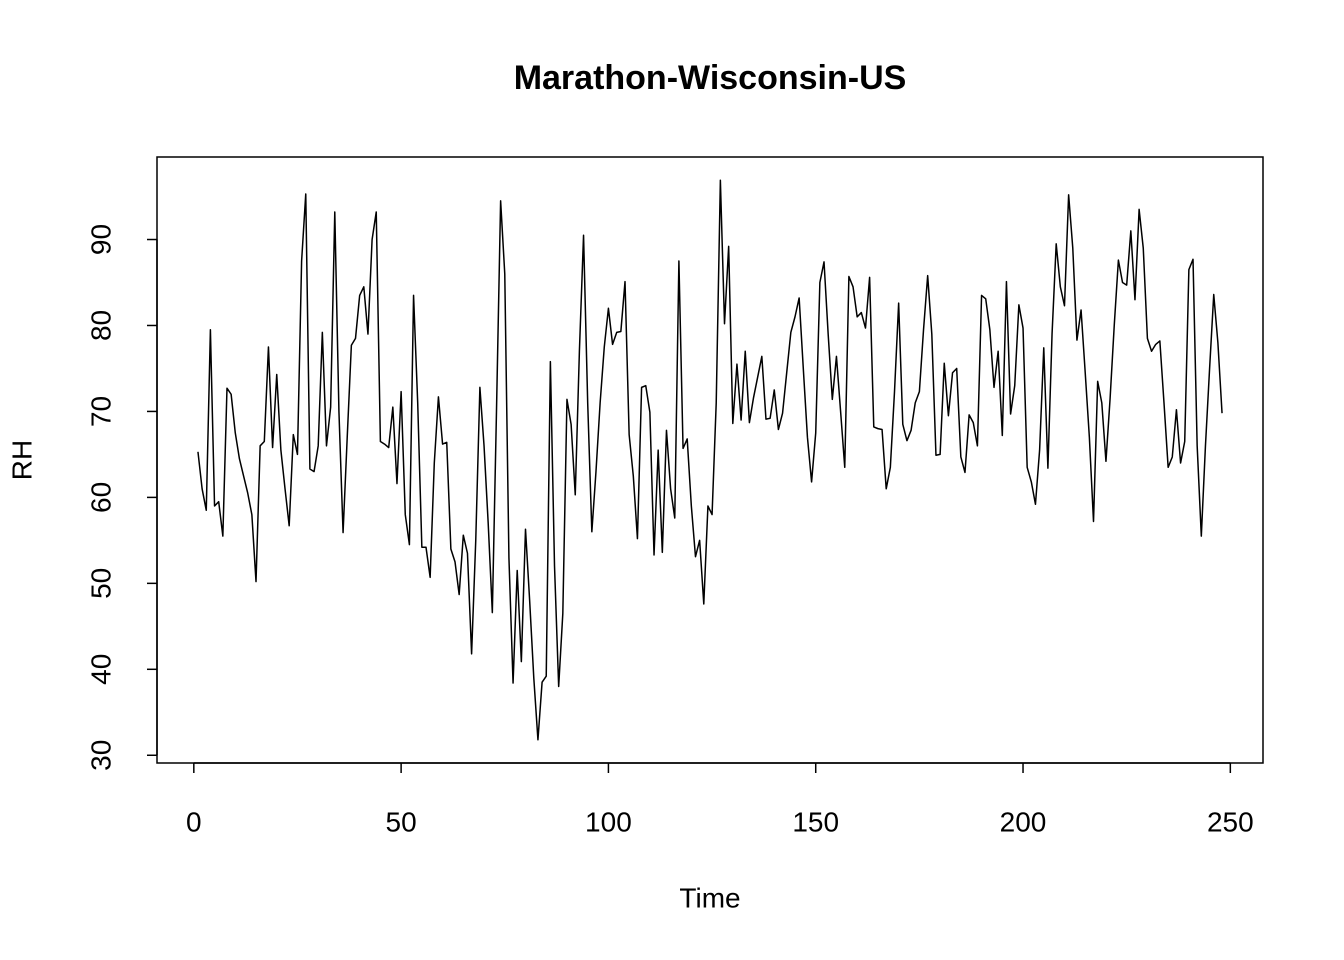  Describe the element at coordinates (100, 755) in the screenshot. I see `y-tick-label: 30` at that location.